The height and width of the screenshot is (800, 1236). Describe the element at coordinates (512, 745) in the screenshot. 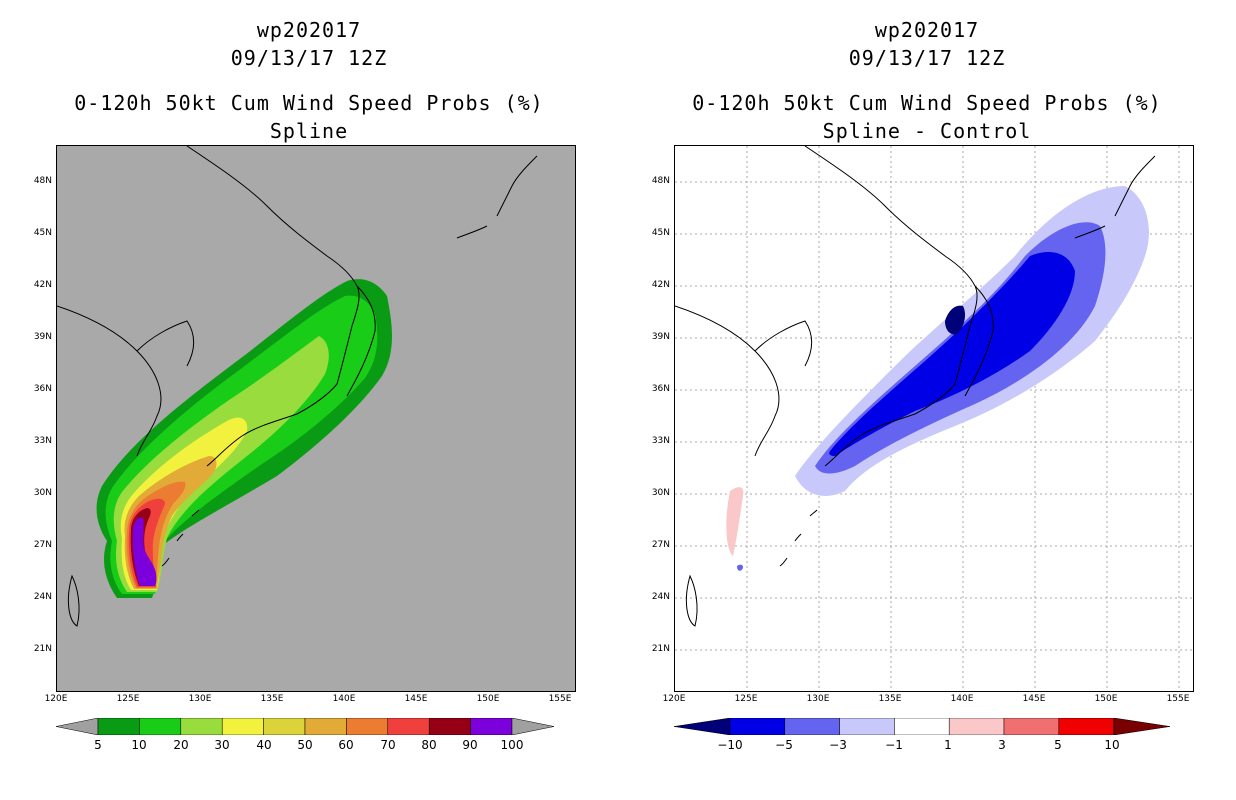

I see `colorbar-label: 100` at that location.